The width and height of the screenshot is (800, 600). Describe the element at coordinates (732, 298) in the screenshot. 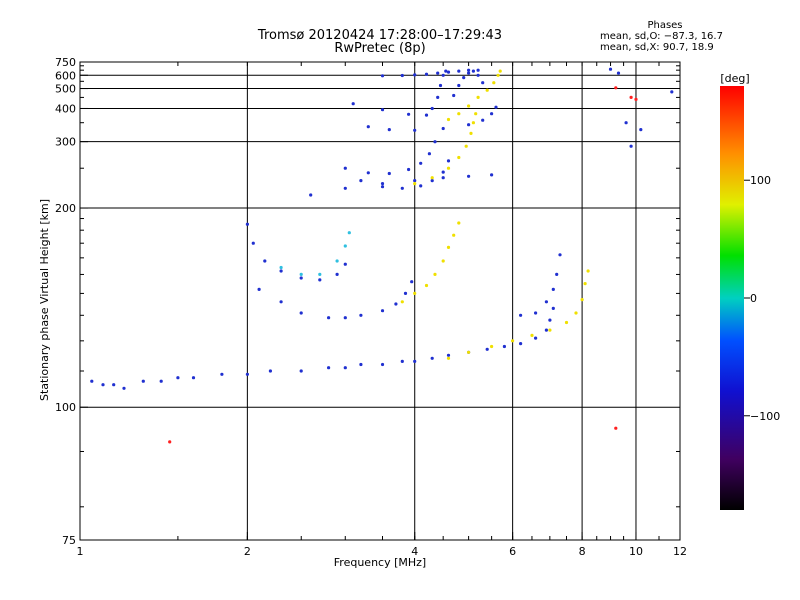

I see `phase-colorbar` at that location.